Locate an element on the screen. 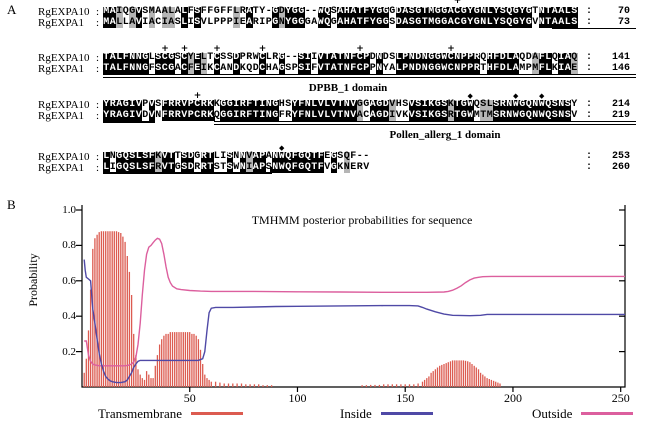  x-tick-label: 250 is located at coordinates (620, 398).